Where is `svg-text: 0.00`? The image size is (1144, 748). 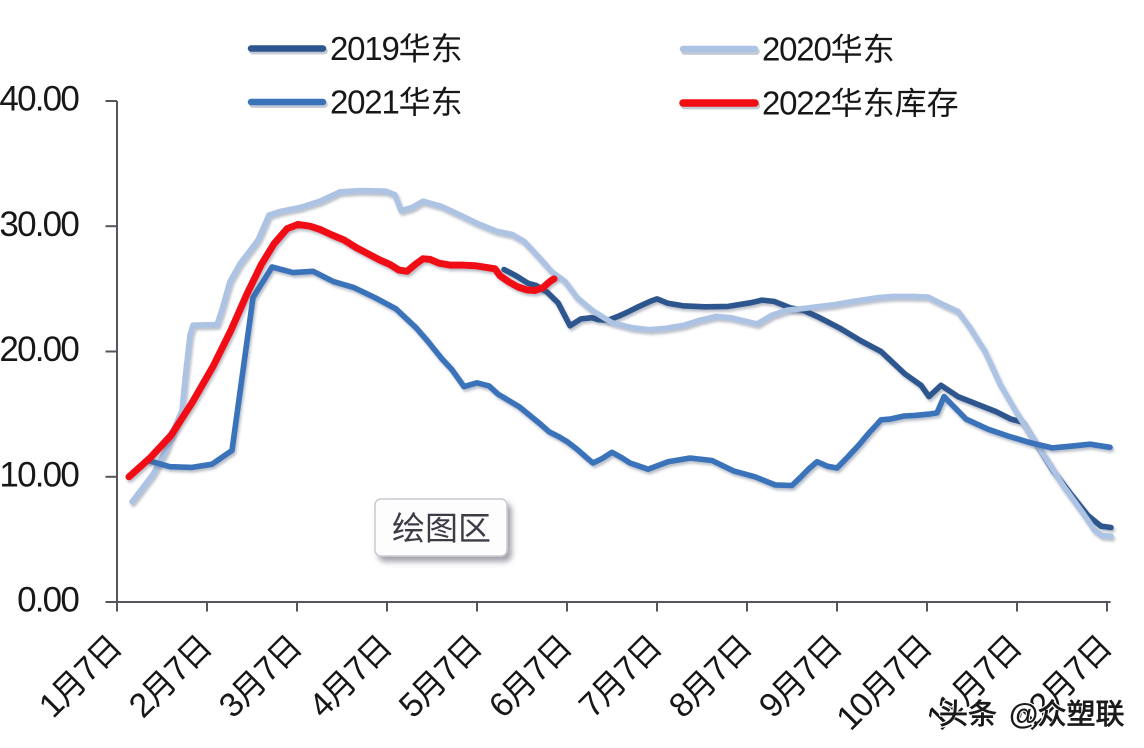 svg-text: 0.00 is located at coordinates (48, 600).